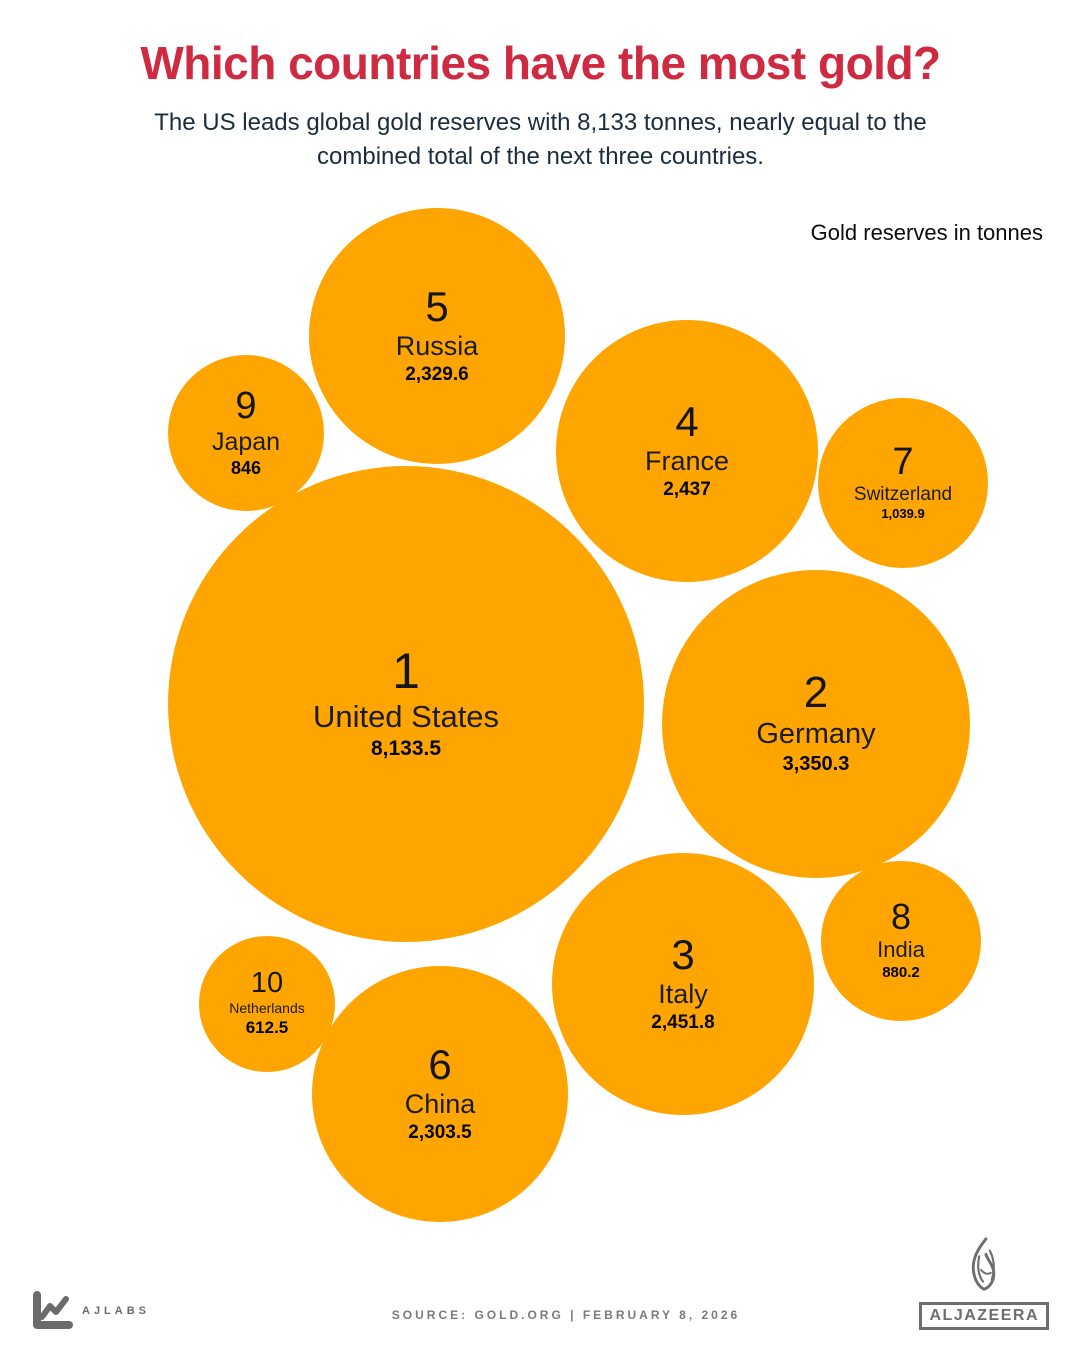  Describe the element at coordinates (246, 441) in the screenshot. I see `bubble-country: Japan` at that location.